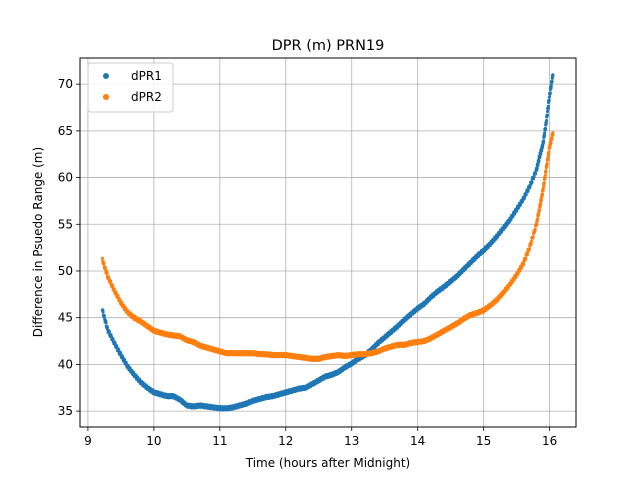 The width and height of the screenshot is (640, 480). Describe the element at coordinates (146, 76) in the screenshot. I see `legend-label-dpr1: dPR1` at that location.